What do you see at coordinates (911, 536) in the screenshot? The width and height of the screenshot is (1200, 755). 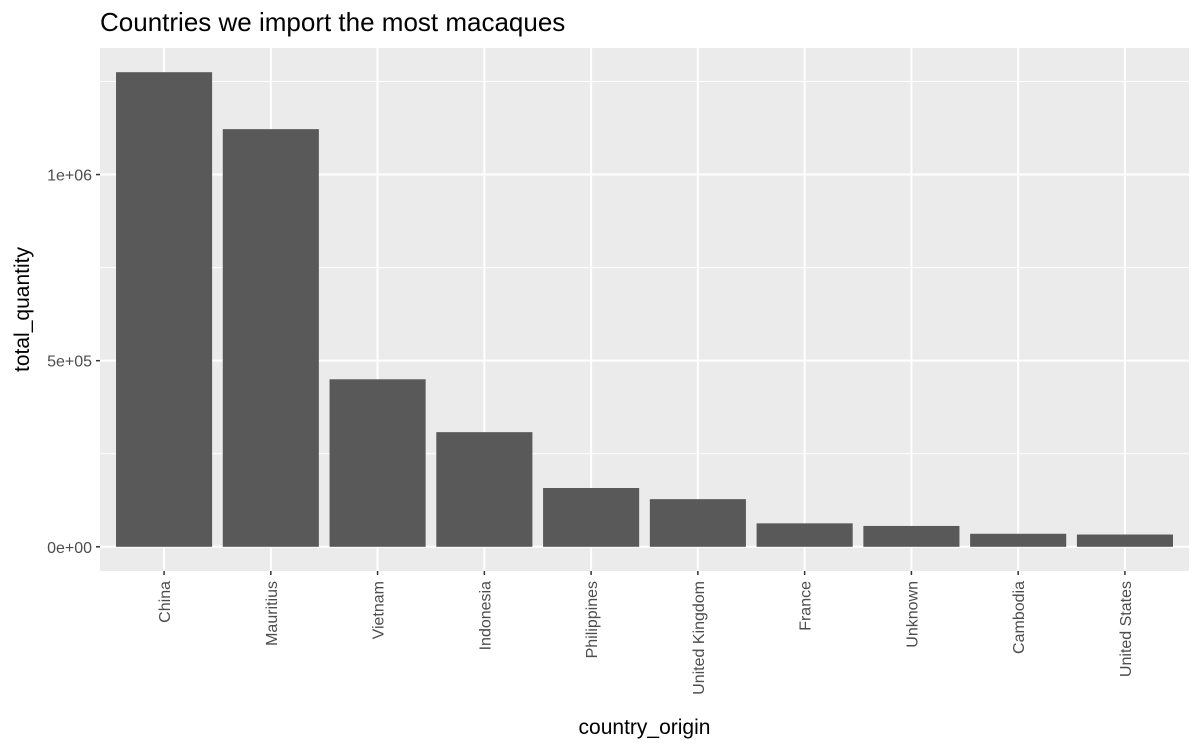 I see `bar-unknown` at bounding box center [911, 536].